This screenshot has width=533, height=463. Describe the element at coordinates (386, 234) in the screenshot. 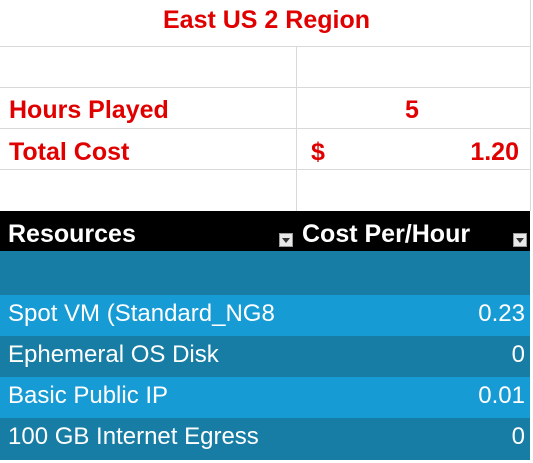

I see `column-header-cost: Cost Per/Hour` at that location.